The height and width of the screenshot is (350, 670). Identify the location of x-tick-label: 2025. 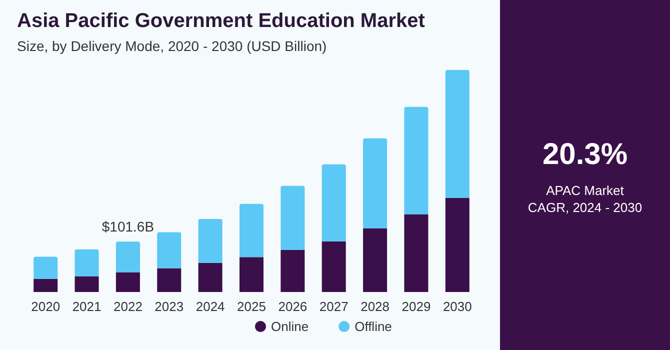
(251, 306).